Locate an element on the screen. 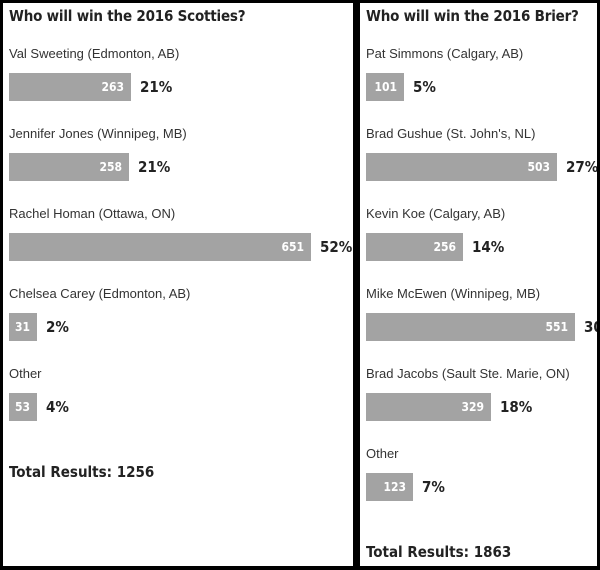 The height and width of the screenshot is (570, 600). option-label: Brad Jacobs (Sault Ste. Marie, ON) is located at coordinates (468, 373).